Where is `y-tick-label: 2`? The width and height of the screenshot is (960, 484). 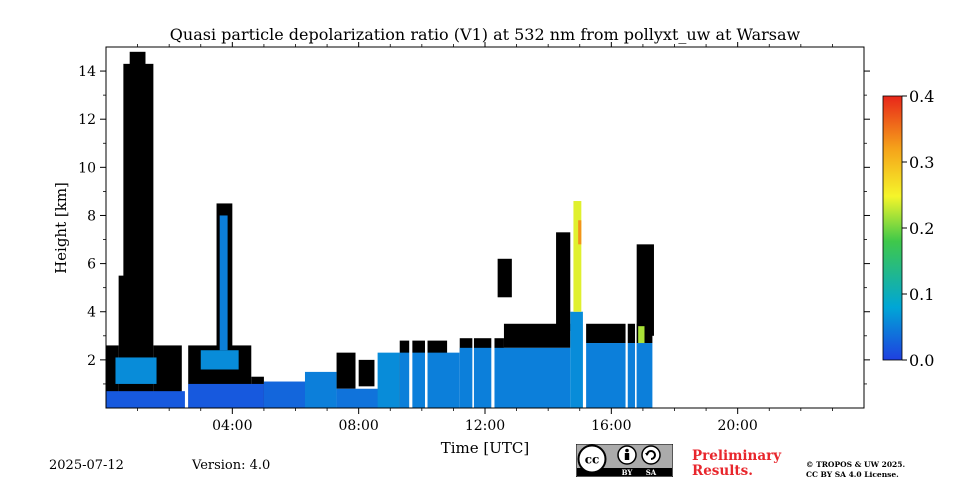
y-tick-label: 2 is located at coordinates (91, 361).